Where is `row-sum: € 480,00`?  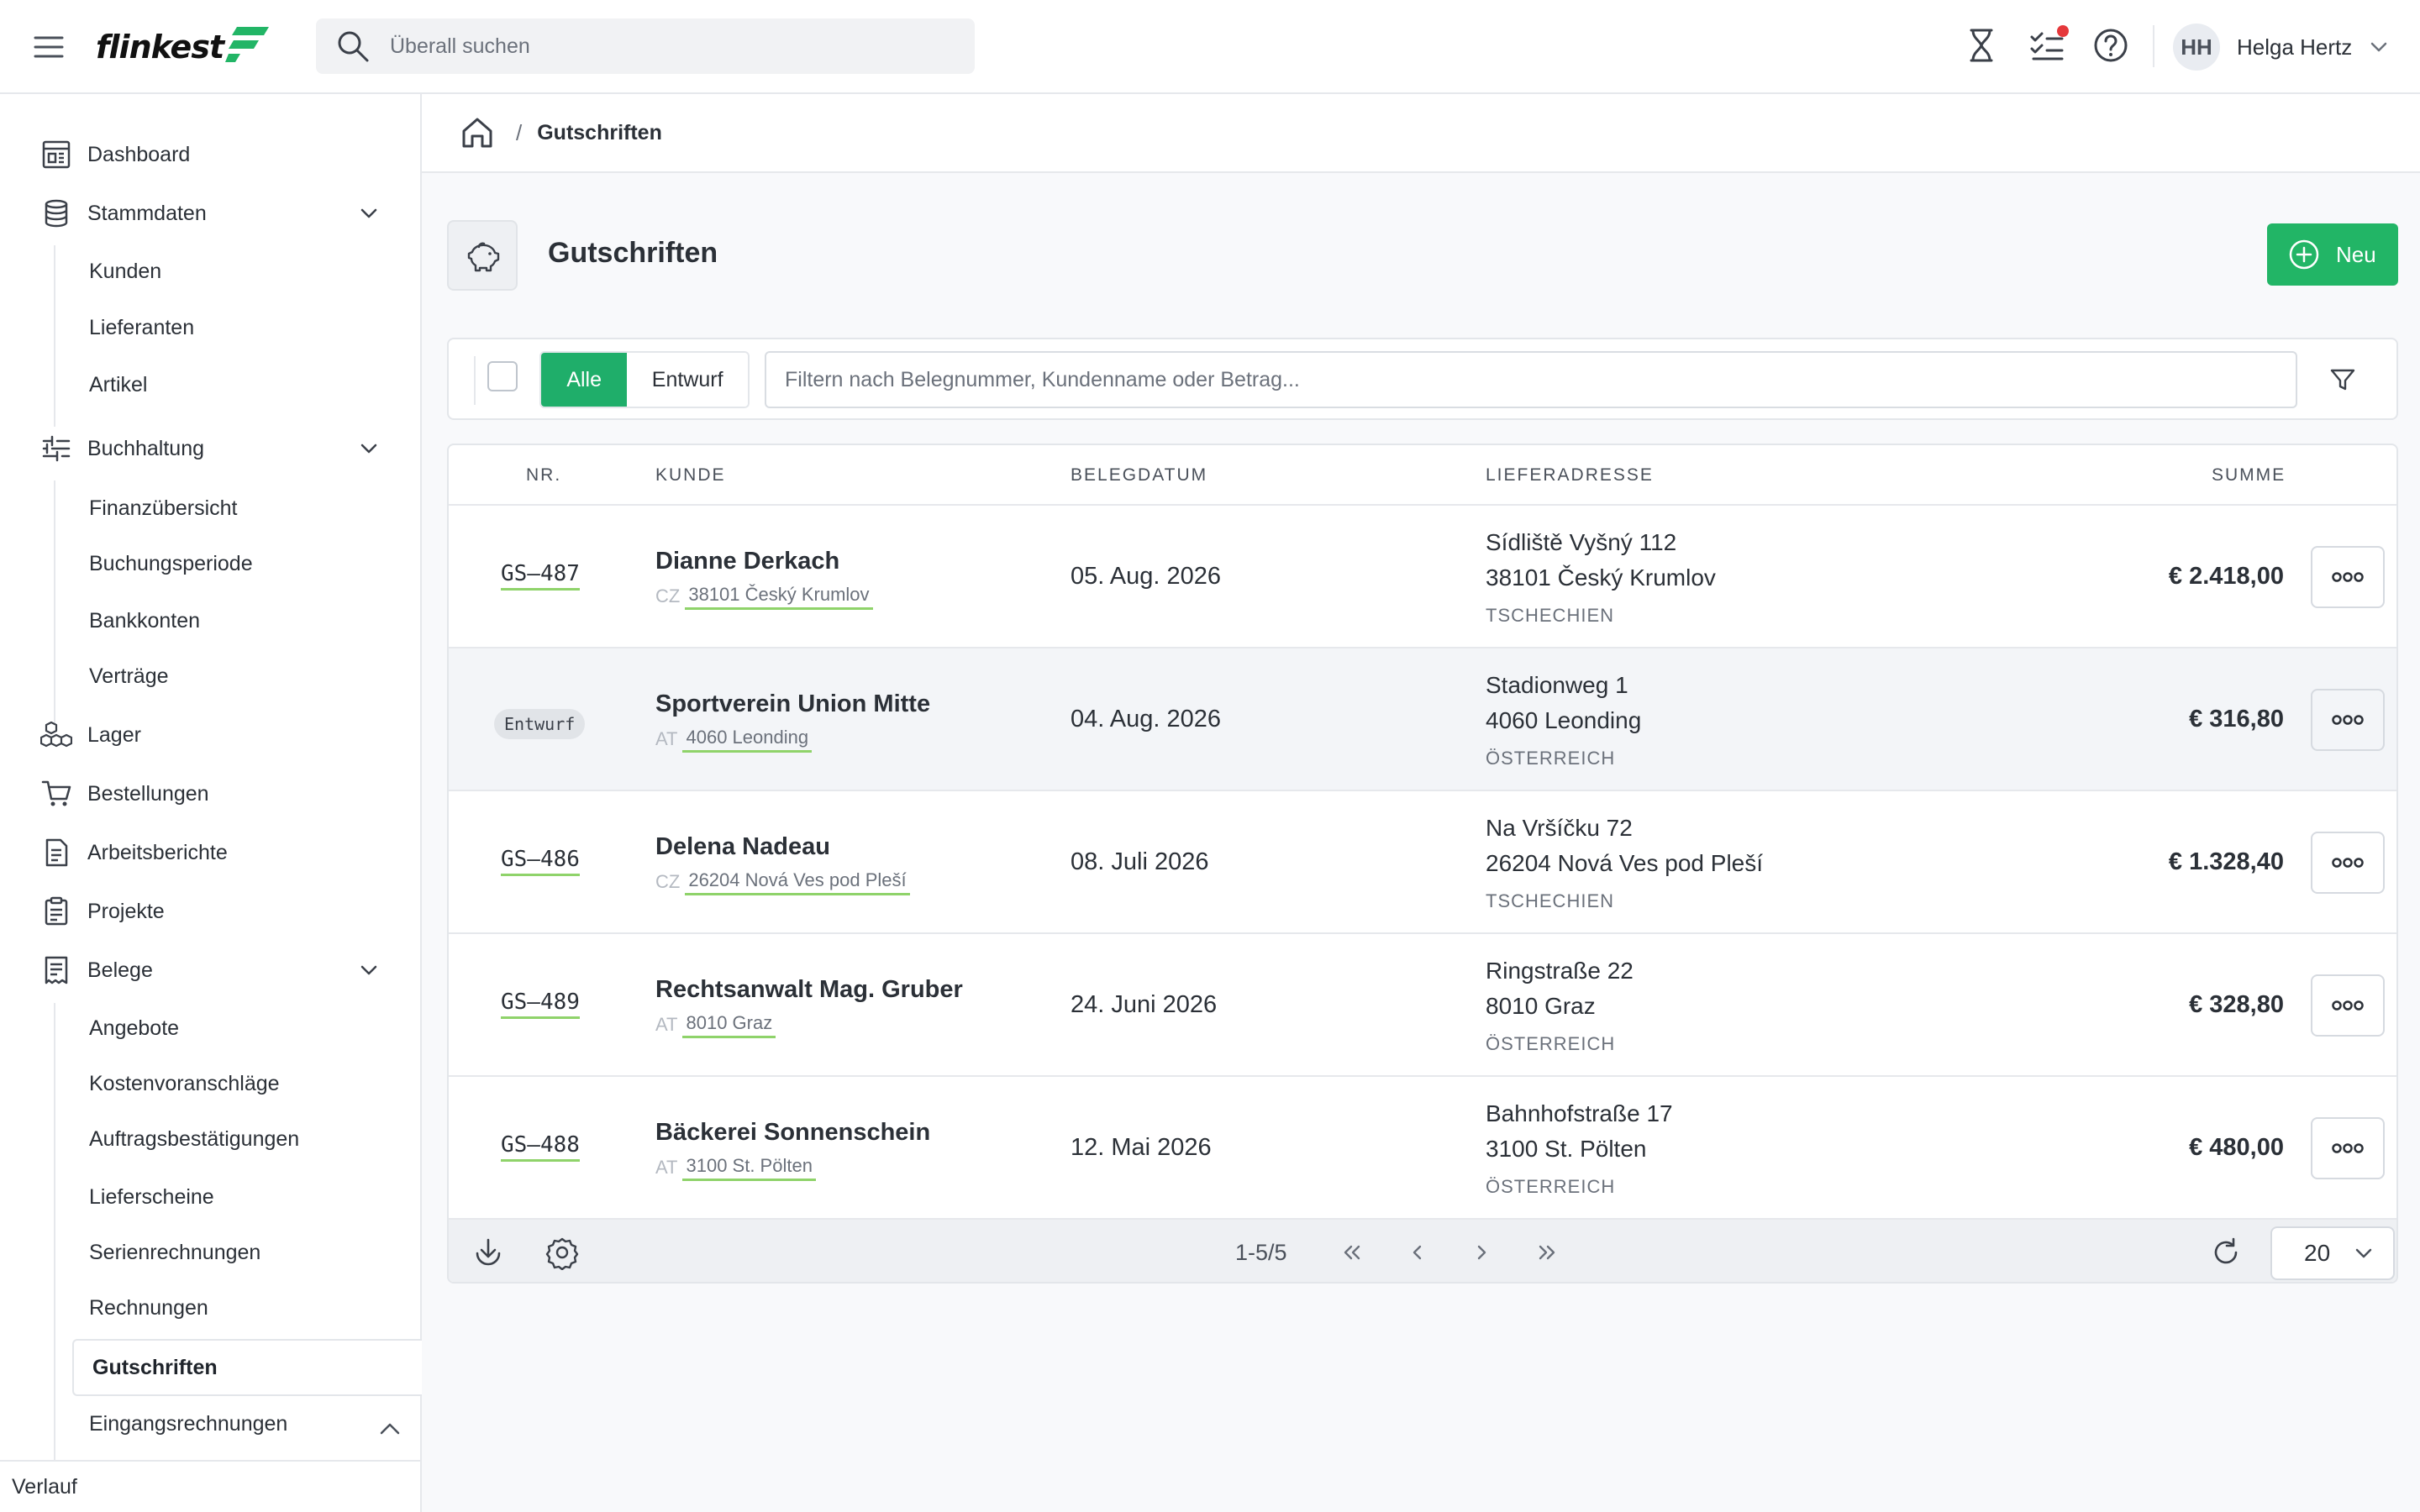 row-sum: € 480,00 is located at coordinates (2236, 1147).